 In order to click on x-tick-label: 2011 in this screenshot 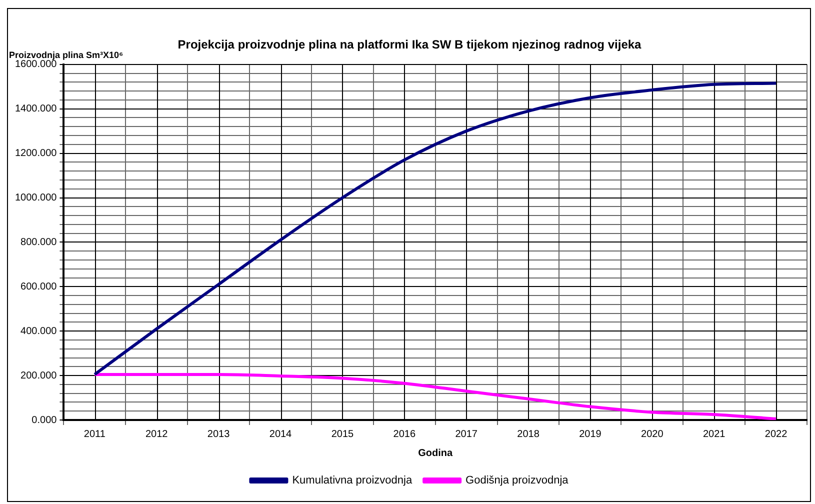, I will do `click(95, 434)`.